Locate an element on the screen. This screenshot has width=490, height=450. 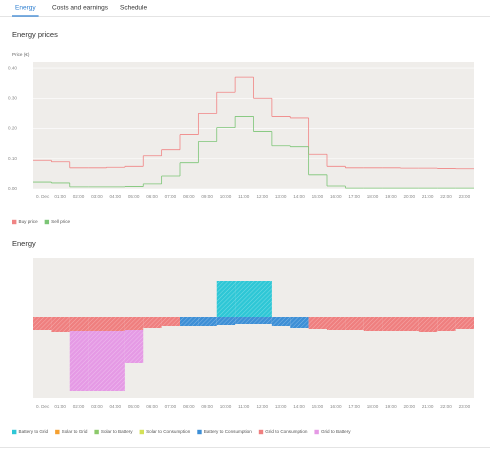
legend-label: Battery to Grid is located at coordinates (34, 431).